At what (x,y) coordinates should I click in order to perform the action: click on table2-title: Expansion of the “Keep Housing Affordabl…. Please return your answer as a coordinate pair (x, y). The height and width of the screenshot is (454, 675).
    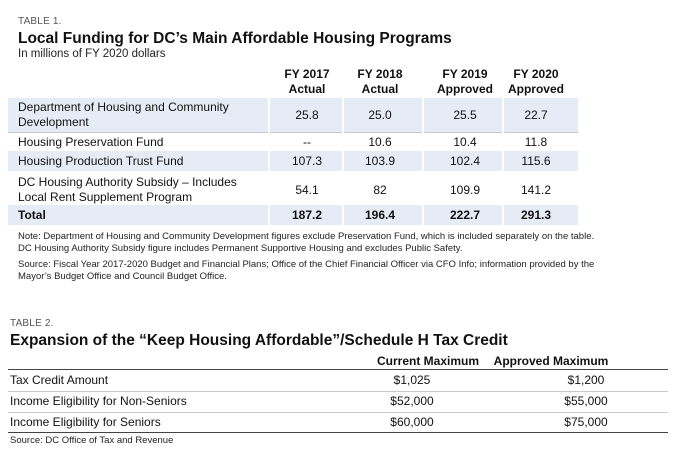
    Looking at the image, I should click on (259, 340).